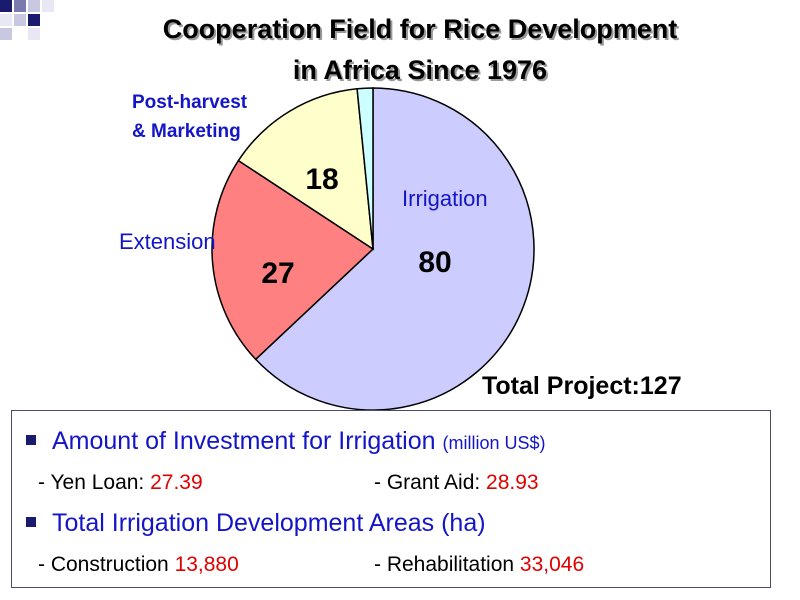  I want to click on yen-loan-row: - Yen Loan: 27.39, so click(120, 483).